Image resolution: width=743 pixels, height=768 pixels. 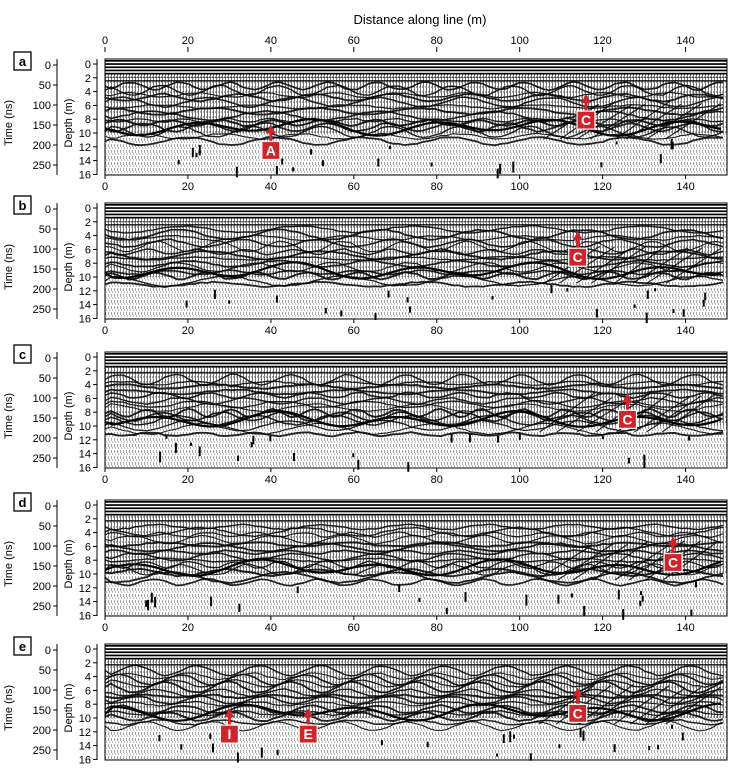 I want to click on time-tick-label: 100, so click(x=42, y=250).